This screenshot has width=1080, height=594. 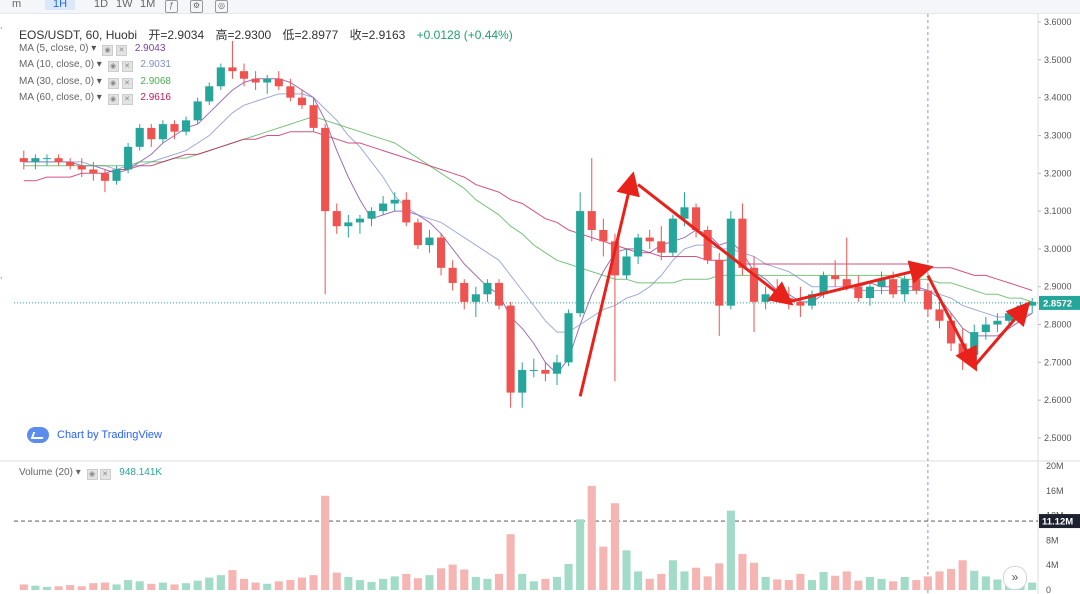 I want to click on ma-legend-10: MA (10, close, 0) ▾ ◉ ✕ 2.9031, so click(x=95, y=65).